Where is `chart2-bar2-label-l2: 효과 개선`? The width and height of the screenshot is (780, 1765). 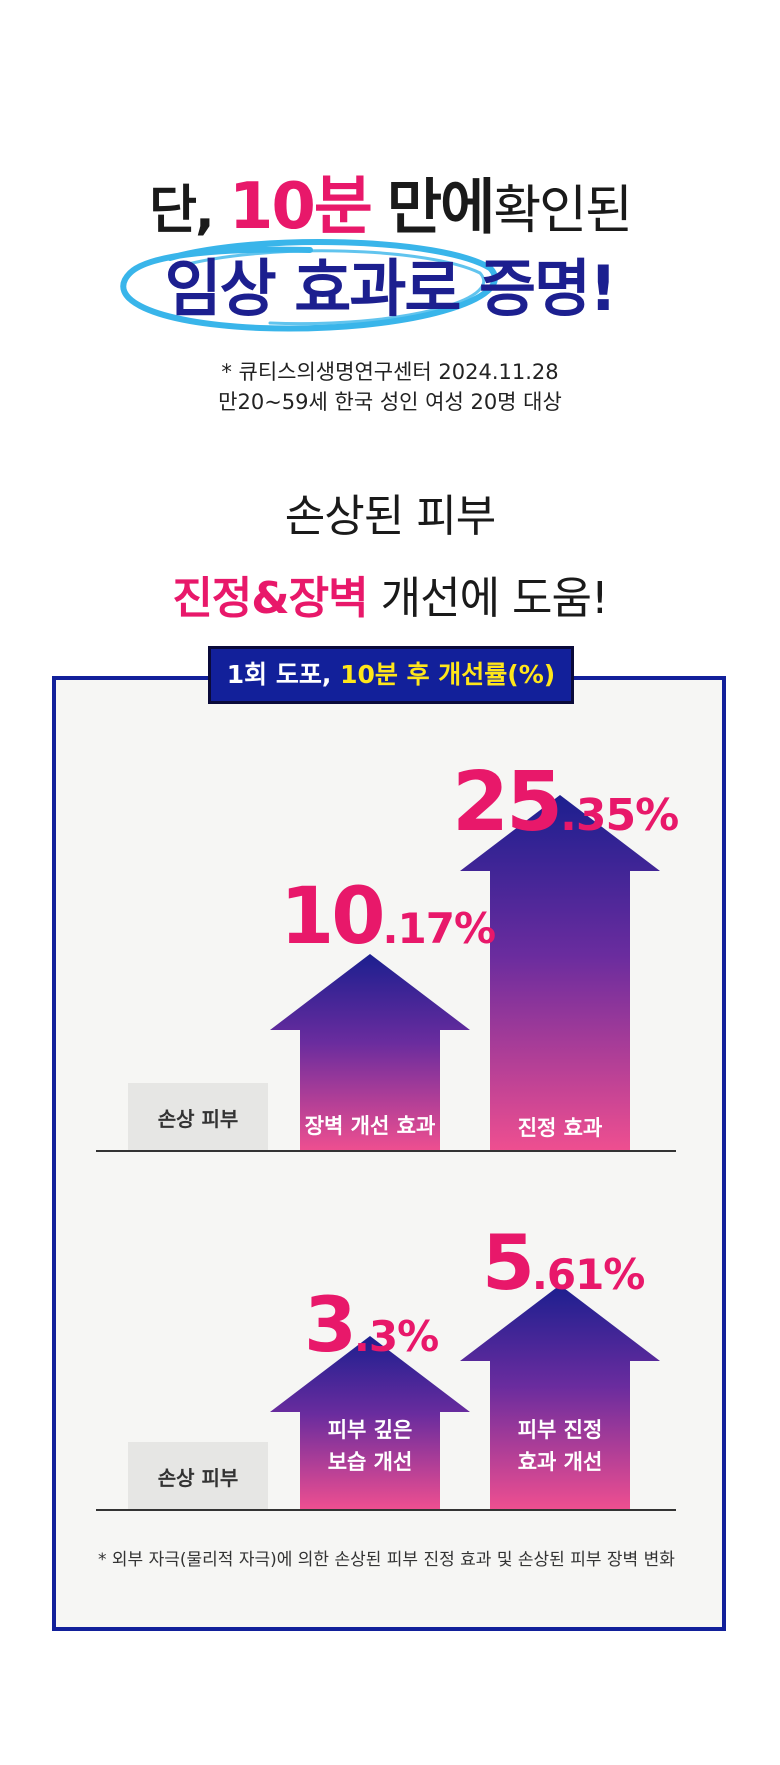
chart2-bar2-label-l2: 효과 개선 is located at coordinates (560, 1462).